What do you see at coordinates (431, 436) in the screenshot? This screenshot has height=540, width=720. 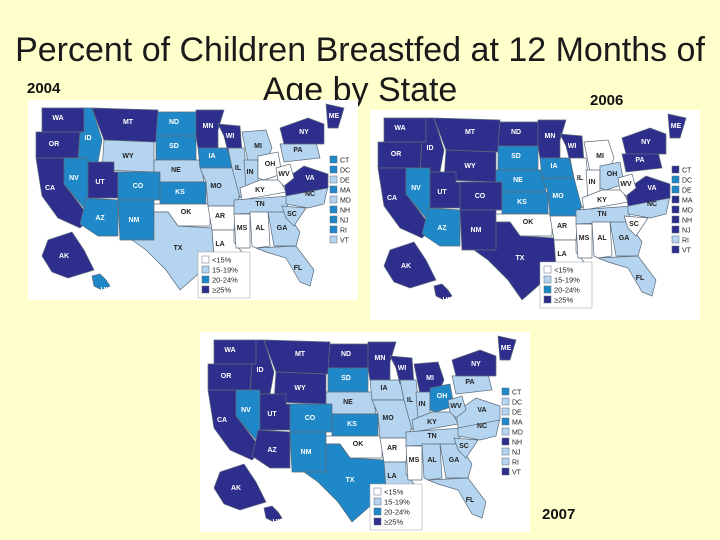 I see `state-label-tn: TN` at bounding box center [431, 436].